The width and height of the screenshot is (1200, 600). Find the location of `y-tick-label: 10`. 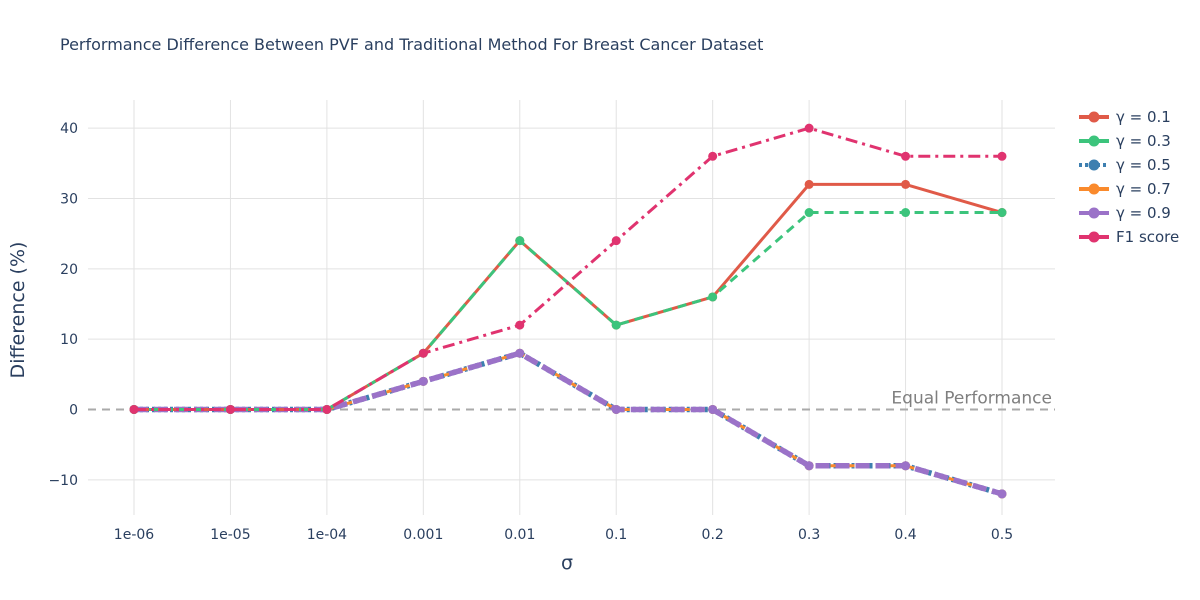

y-tick-label: 10 is located at coordinates (69, 340).